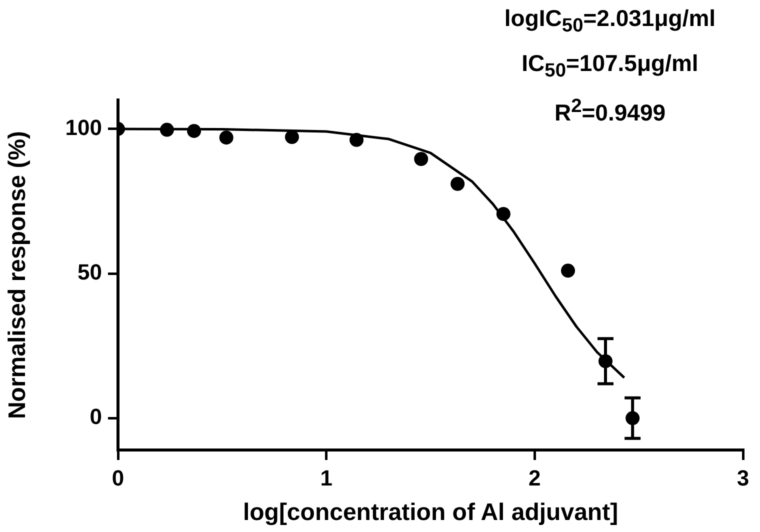  What do you see at coordinates (743, 477) in the screenshot?
I see `x-tick-label: 3` at bounding box center [743, 477].